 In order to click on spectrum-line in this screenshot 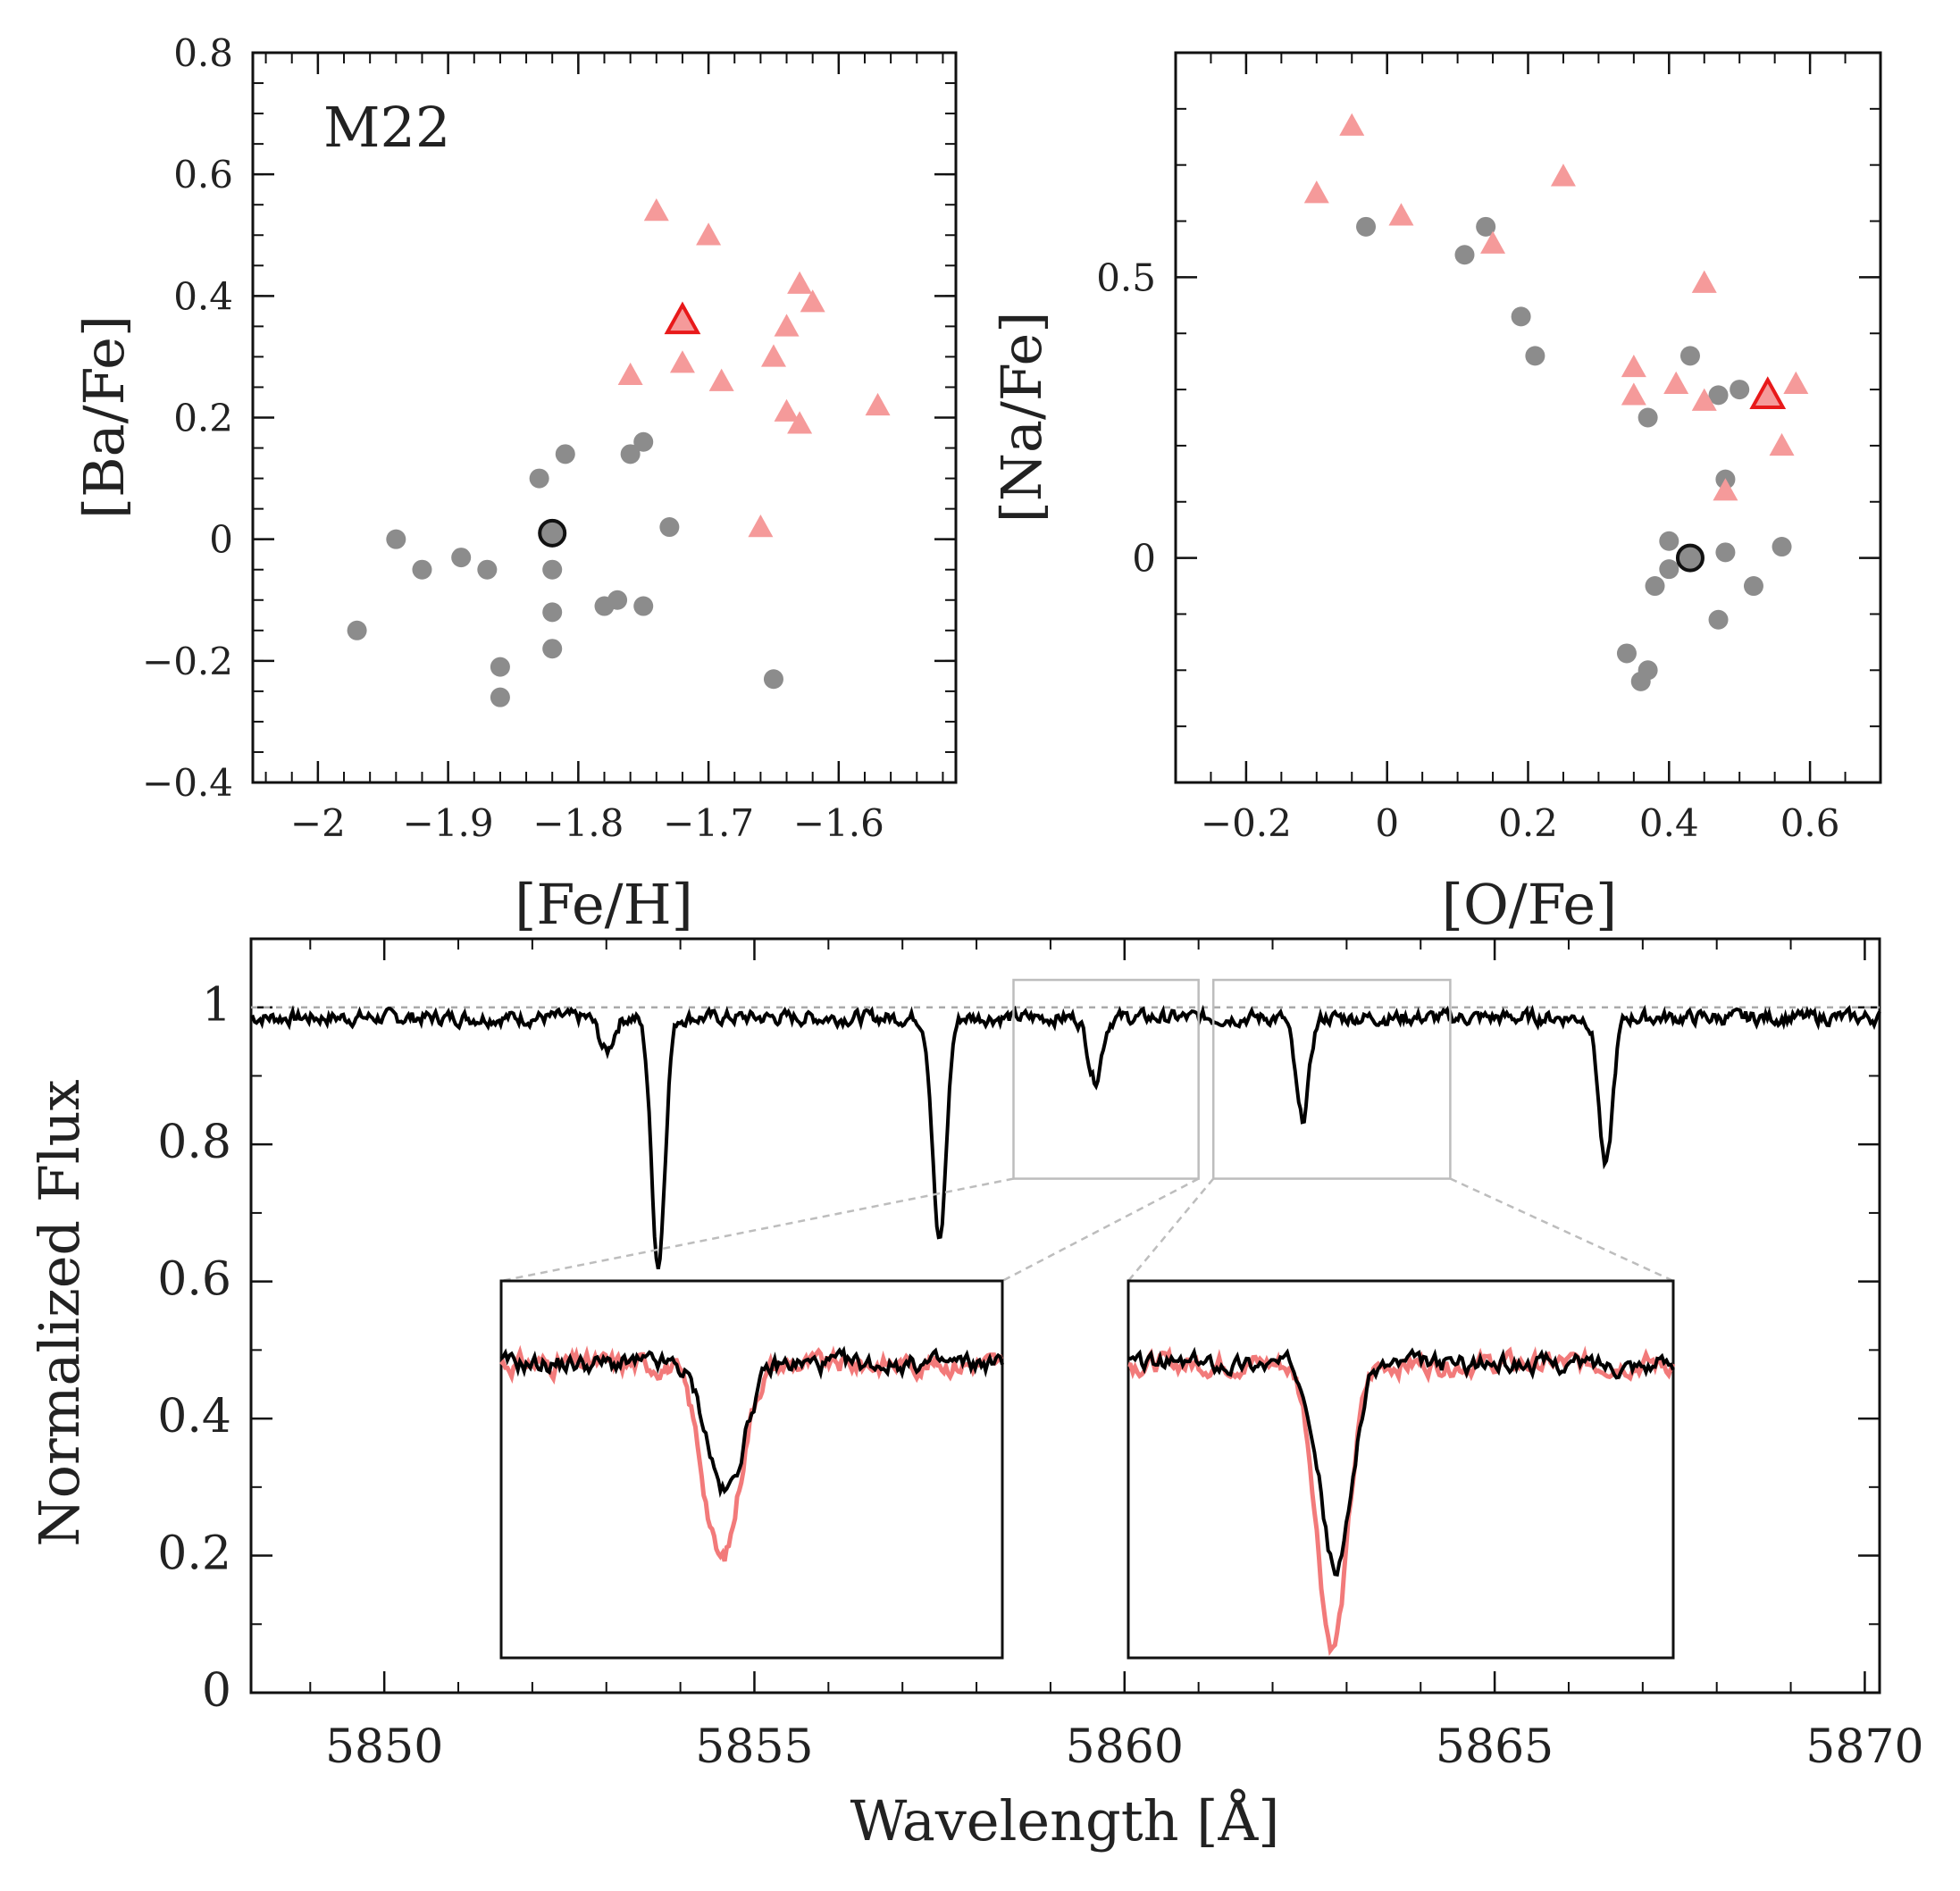, I will do `click(1065, 1136)`.